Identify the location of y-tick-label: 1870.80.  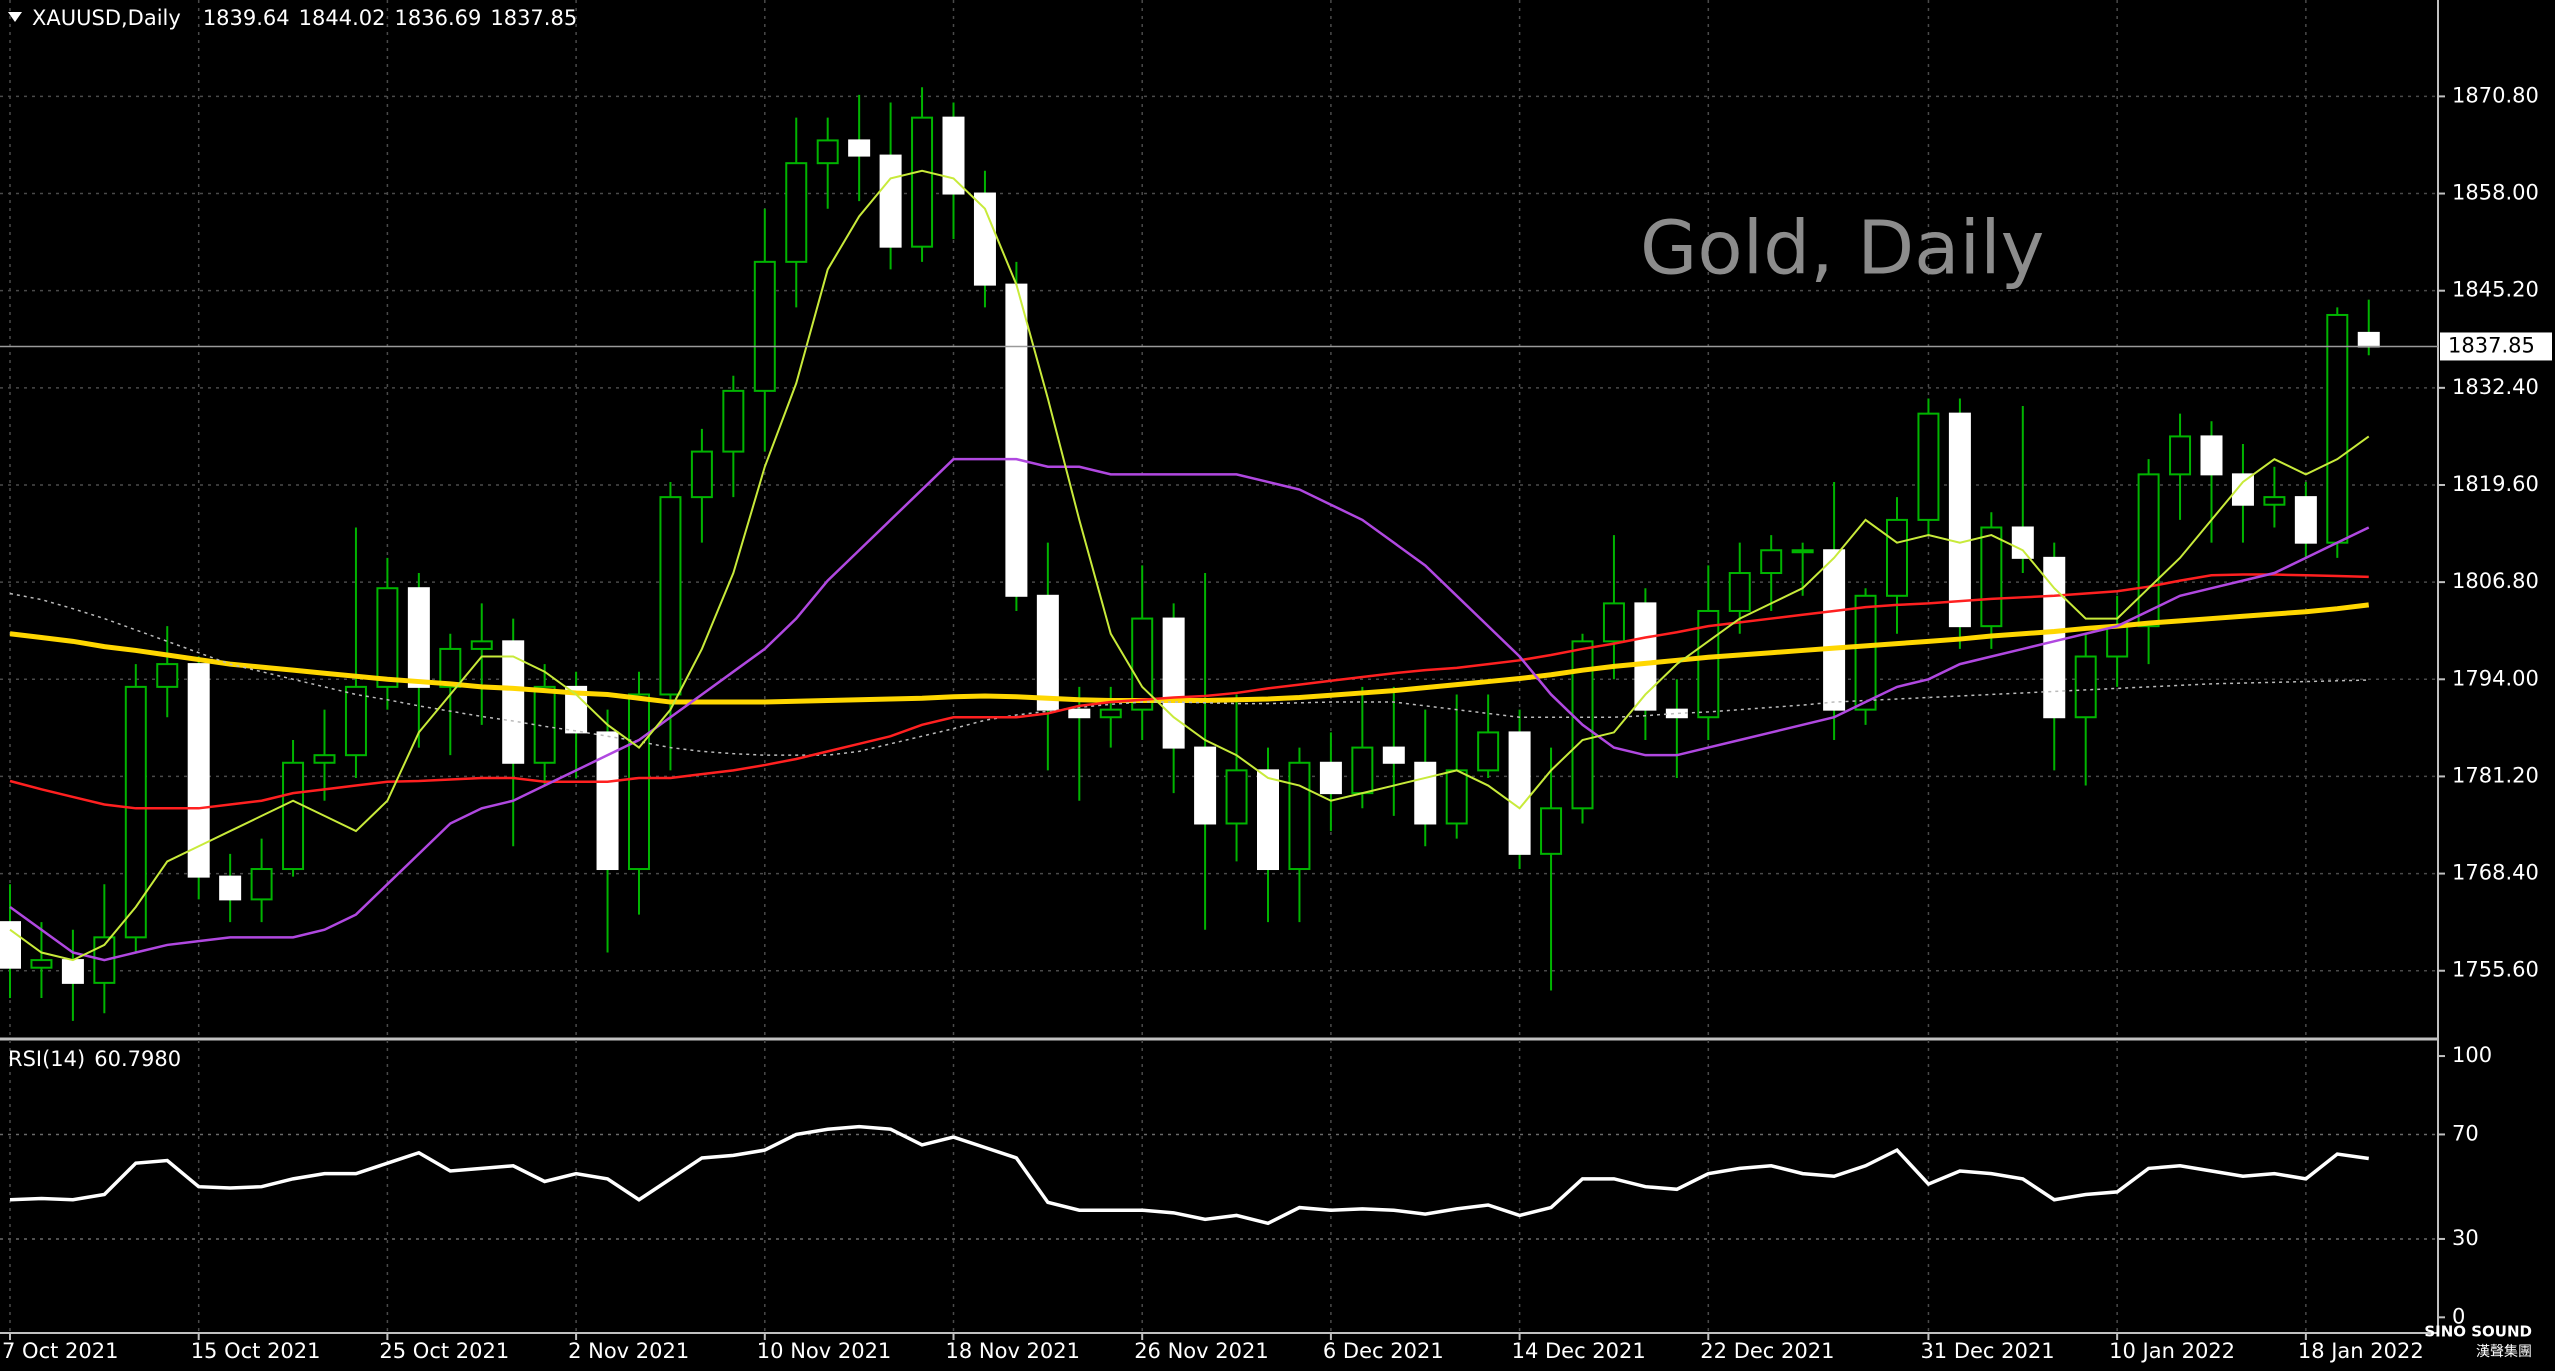
(2495, 95).